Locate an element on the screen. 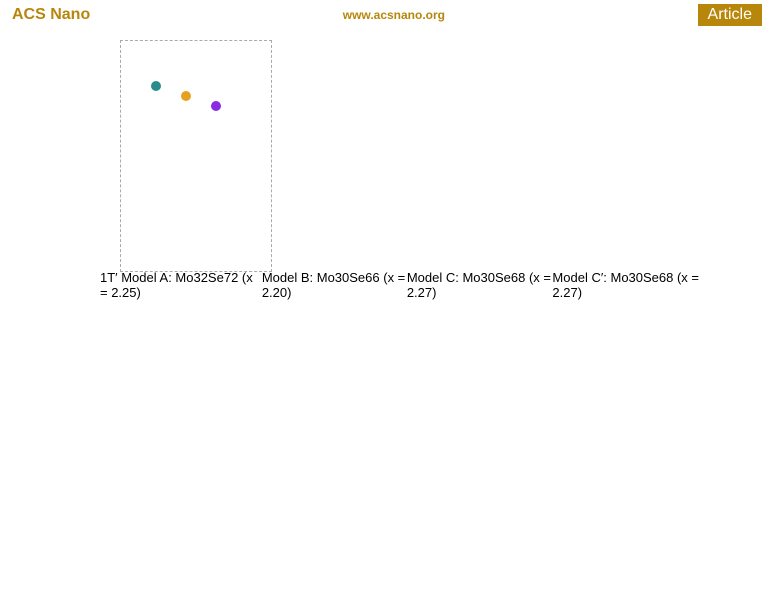 The height and width of the screenshot is (600, 774). crystal-panel-a is located at coordinates (196, 156).